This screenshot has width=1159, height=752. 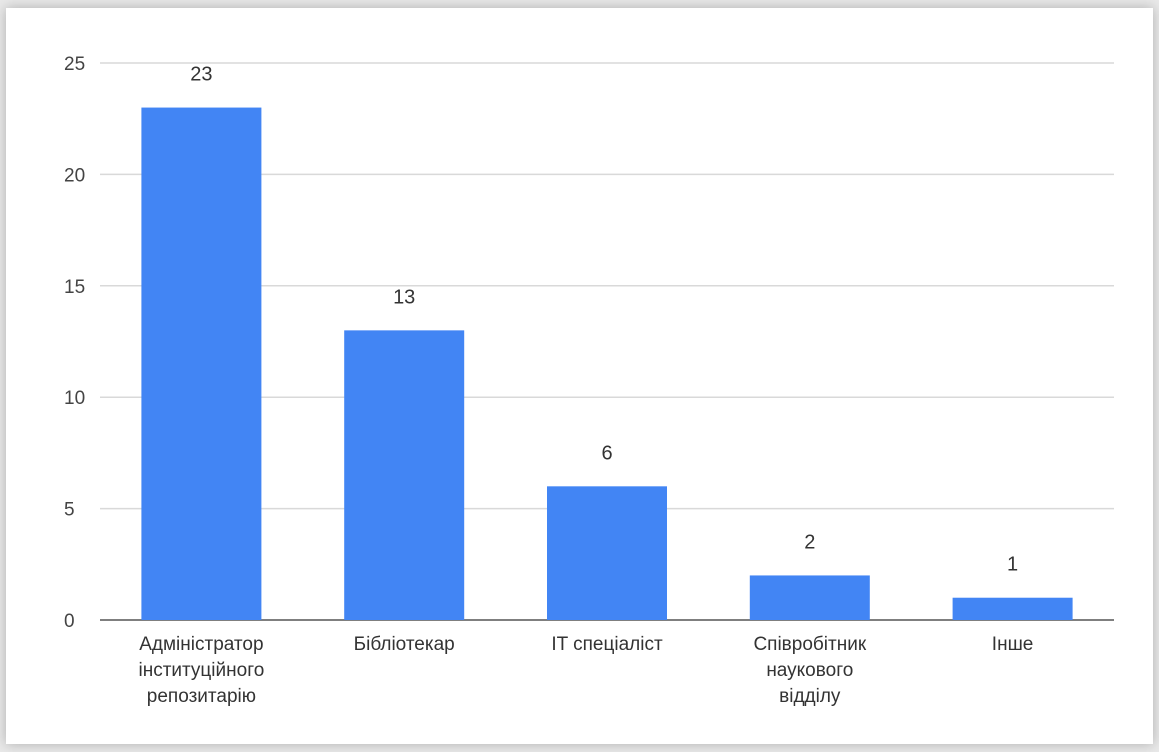 I want to click on data-label: 1, so click(x=1012, y=565).